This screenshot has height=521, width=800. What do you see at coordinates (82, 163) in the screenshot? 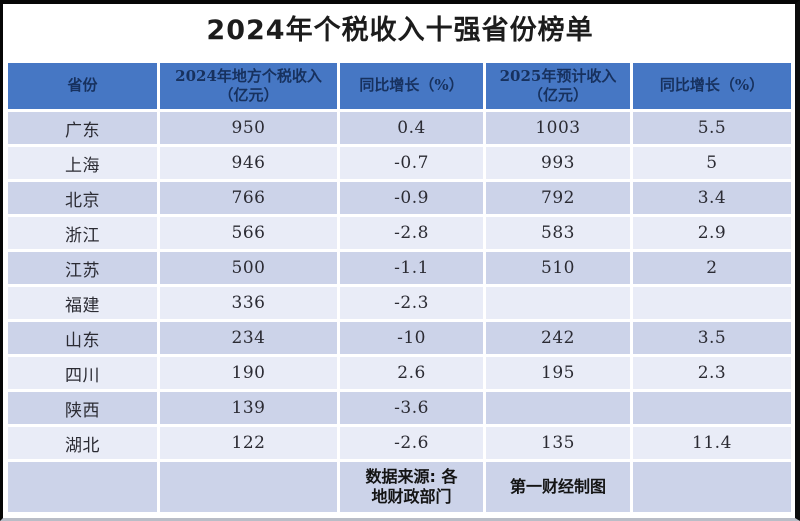
I see `cell-province: 上海` at bounding box center [82, 163].